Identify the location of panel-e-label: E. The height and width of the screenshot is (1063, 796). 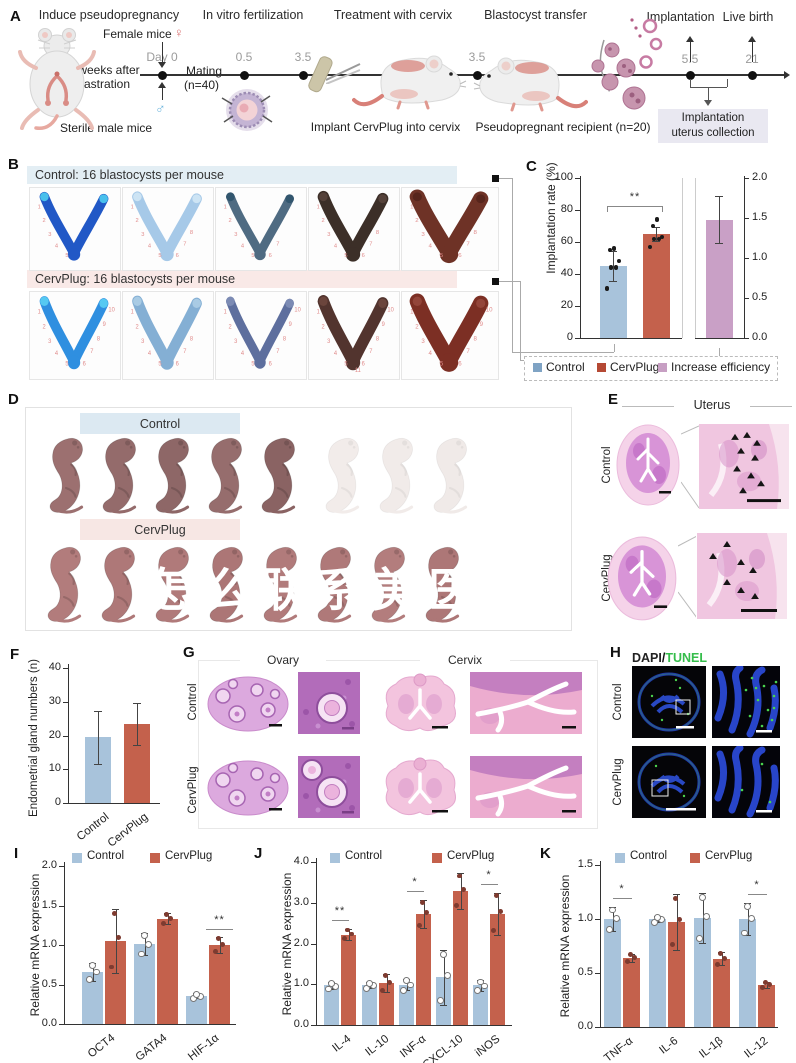
(613, 399).